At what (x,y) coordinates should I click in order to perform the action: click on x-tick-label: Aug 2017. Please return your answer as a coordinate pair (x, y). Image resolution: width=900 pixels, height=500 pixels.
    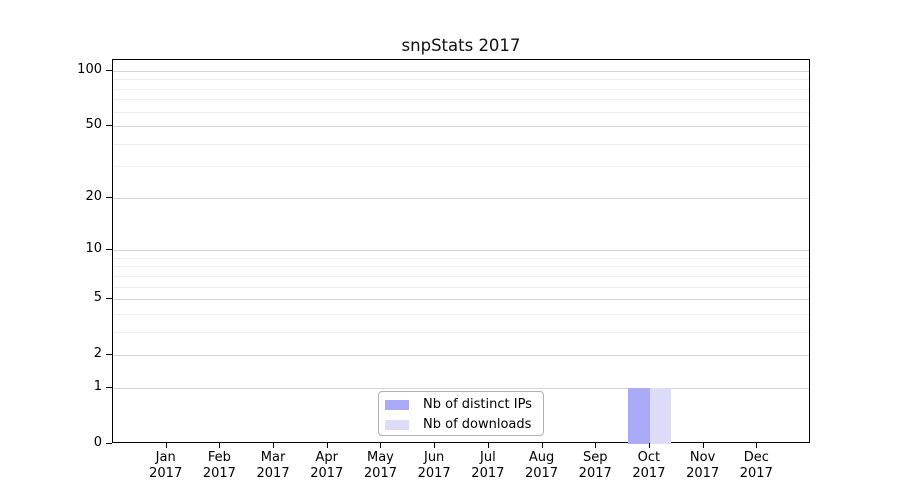
    Looking at the image, I should click on (541, 465).